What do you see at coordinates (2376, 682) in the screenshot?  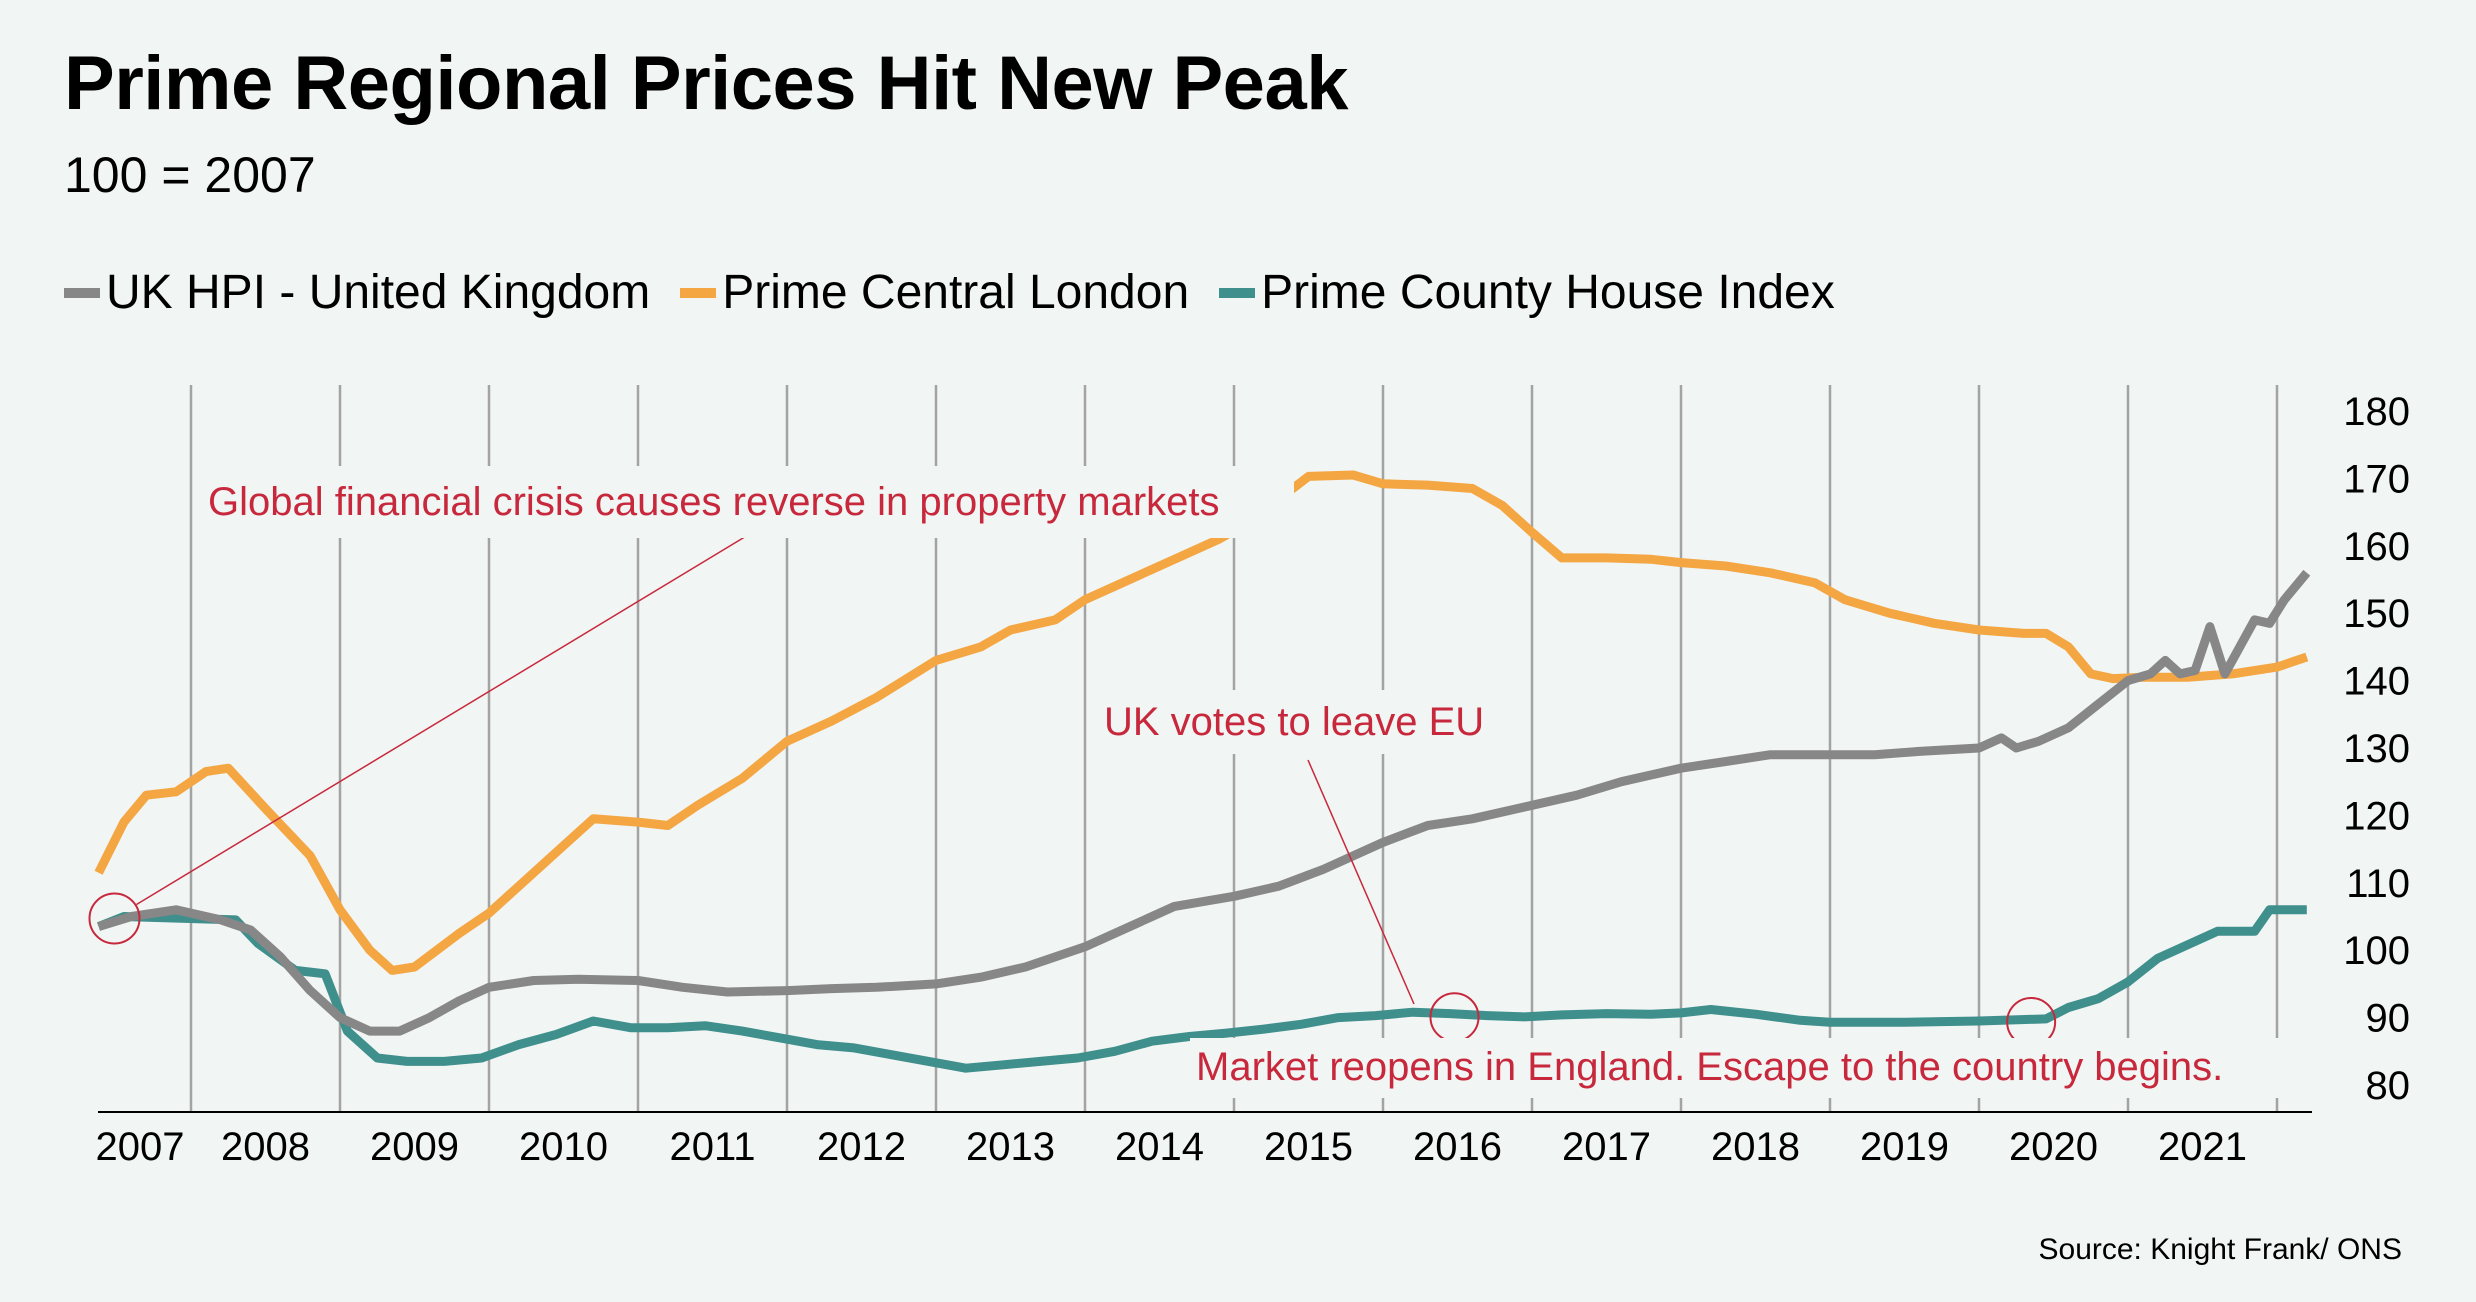 I see `y-tick-label: 140` at bounding box center [2376, 682].